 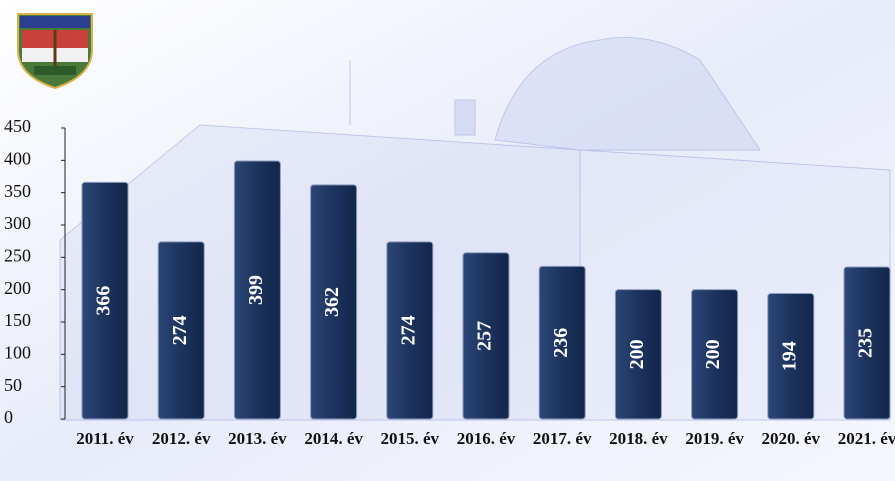 What do you see at coordinates (17, 352) in the screenshot?
I see `y-tick-label: 100` at bounding box center [17, 352].